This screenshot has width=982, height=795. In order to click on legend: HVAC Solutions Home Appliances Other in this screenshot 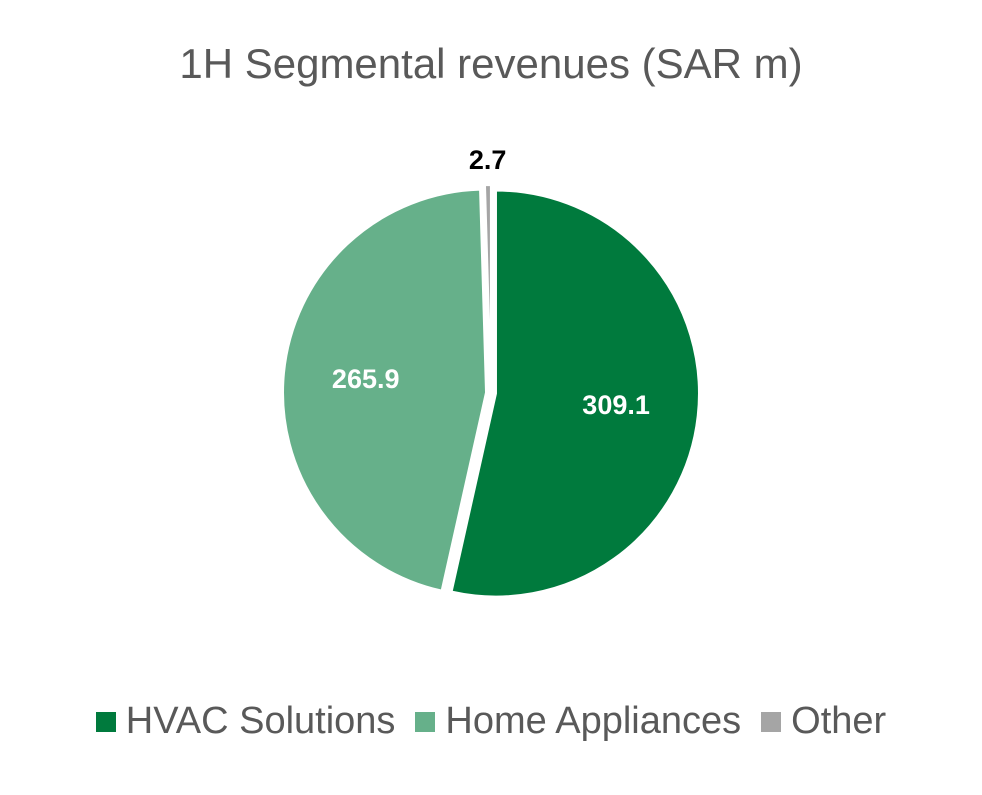, I will do `click(491, 721)`.